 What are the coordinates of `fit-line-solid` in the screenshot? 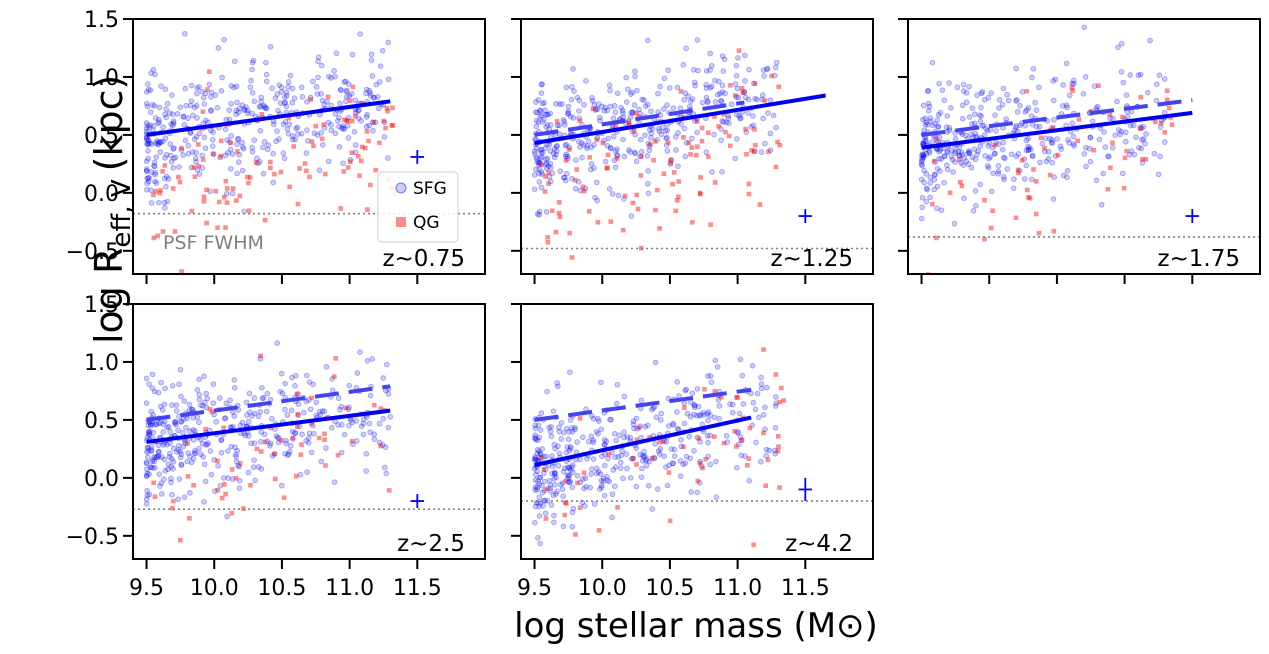 It's located at (1057, 130).